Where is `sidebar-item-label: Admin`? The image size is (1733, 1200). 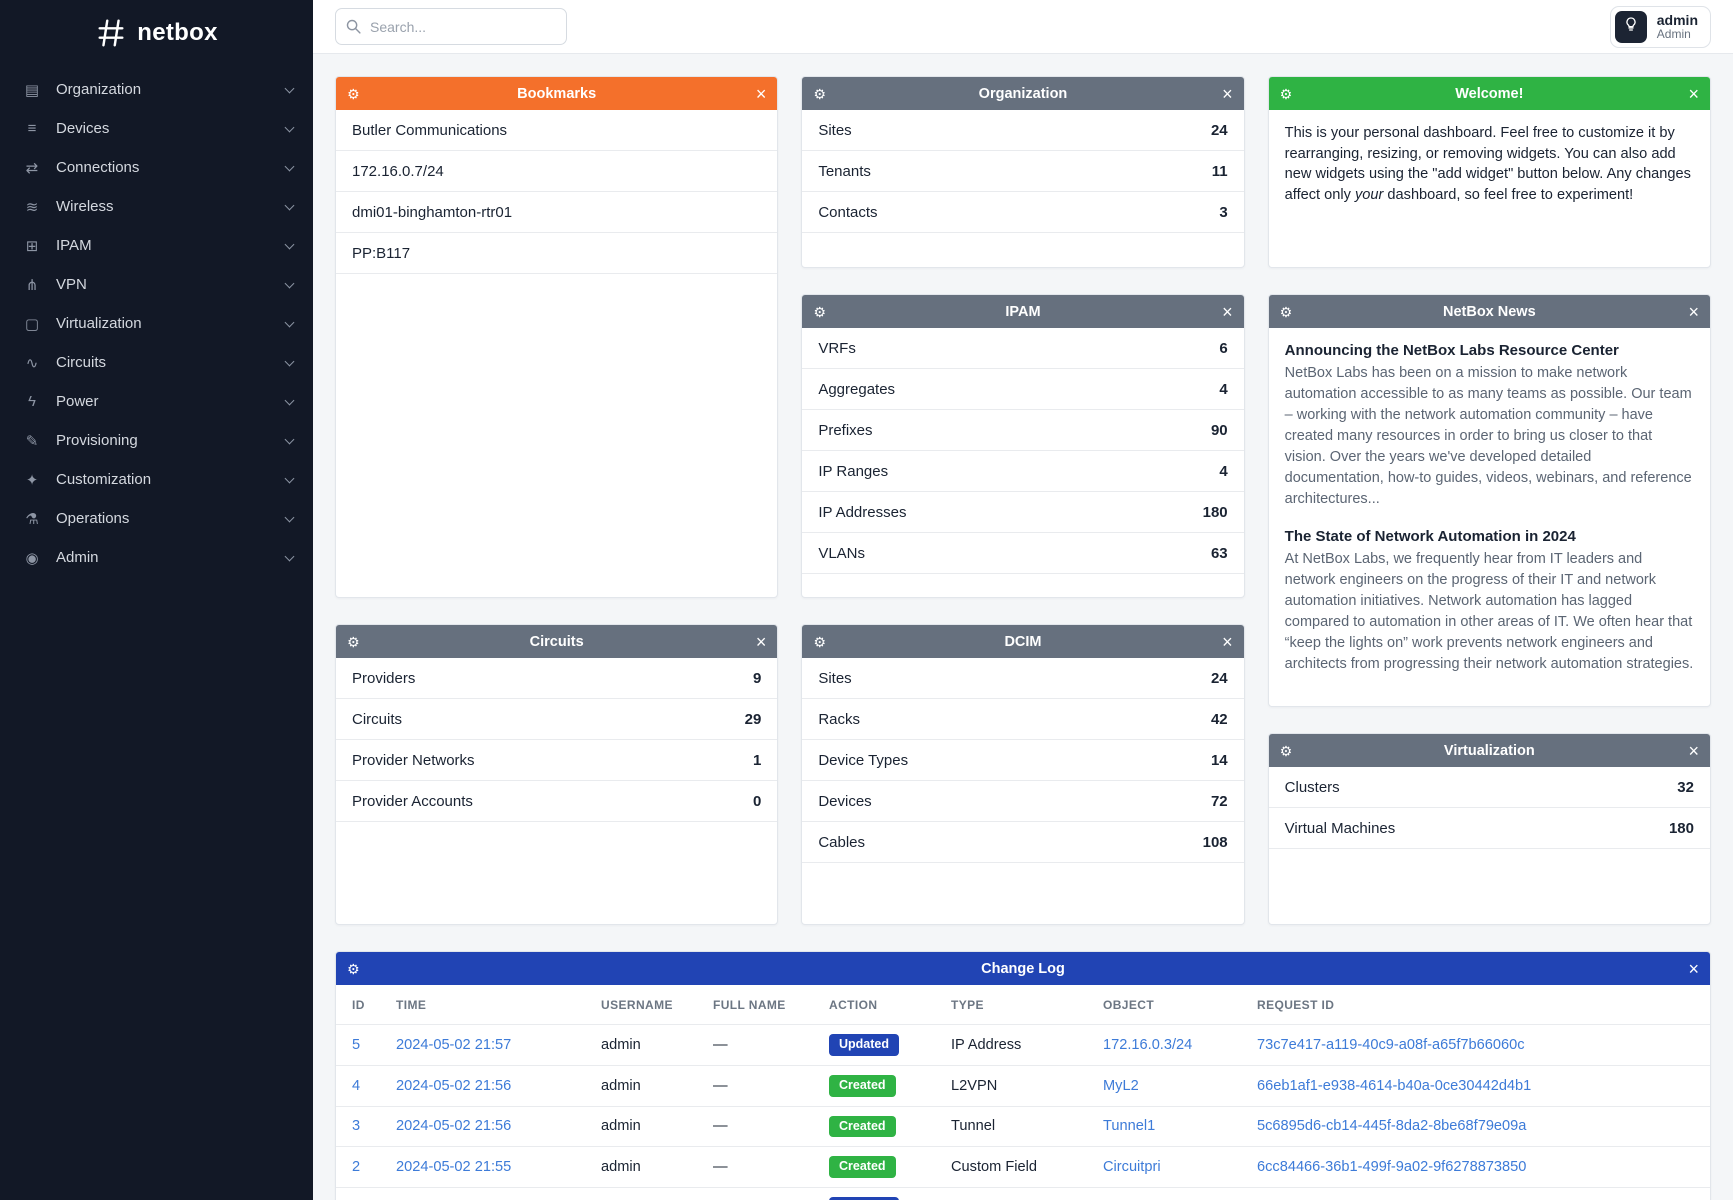
sidebar-item-label: Admin is located at coordinates (77, 557).